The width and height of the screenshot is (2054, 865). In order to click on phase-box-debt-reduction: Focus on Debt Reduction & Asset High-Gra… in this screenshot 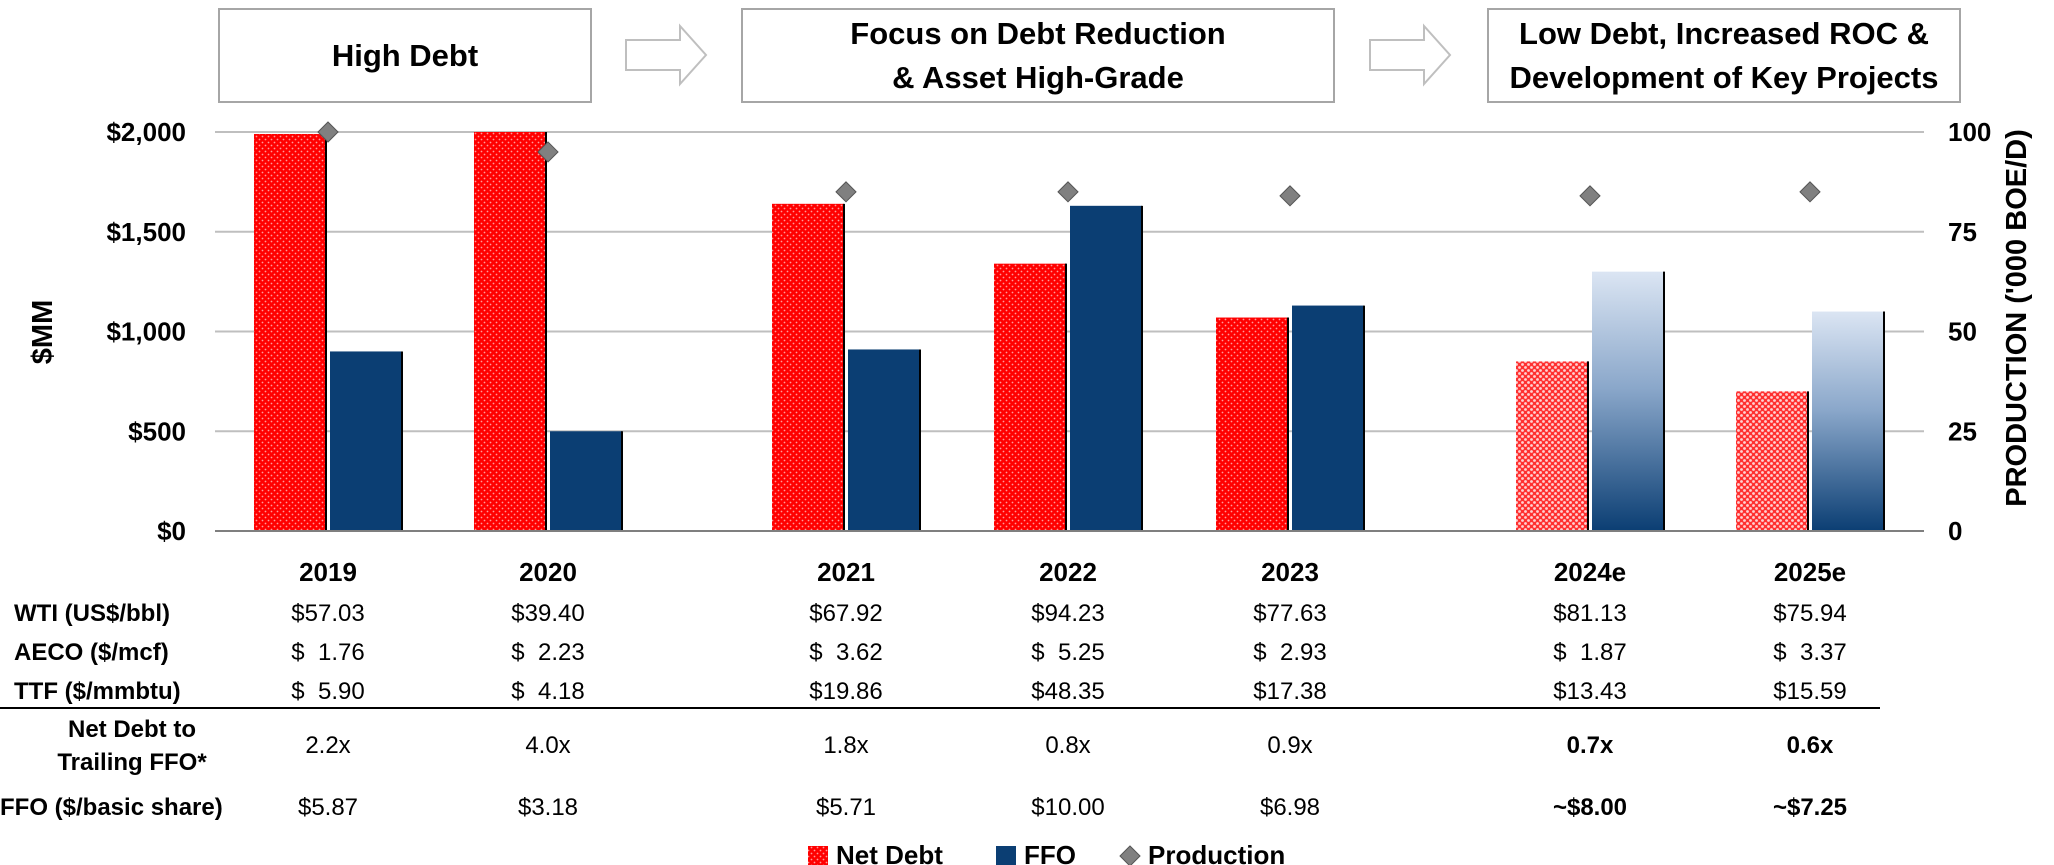, I will do `click(1038, 55)`.